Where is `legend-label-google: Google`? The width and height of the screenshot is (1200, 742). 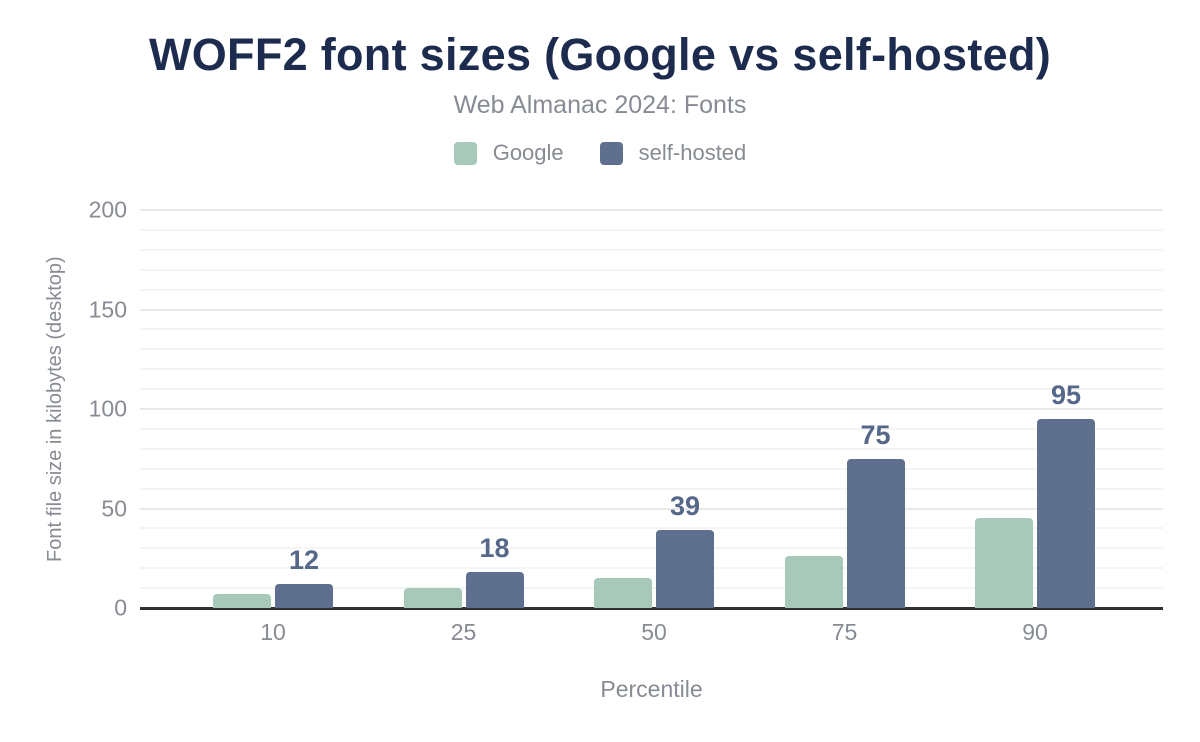
legend-label-google: Google is located at coordinates (528, 152).